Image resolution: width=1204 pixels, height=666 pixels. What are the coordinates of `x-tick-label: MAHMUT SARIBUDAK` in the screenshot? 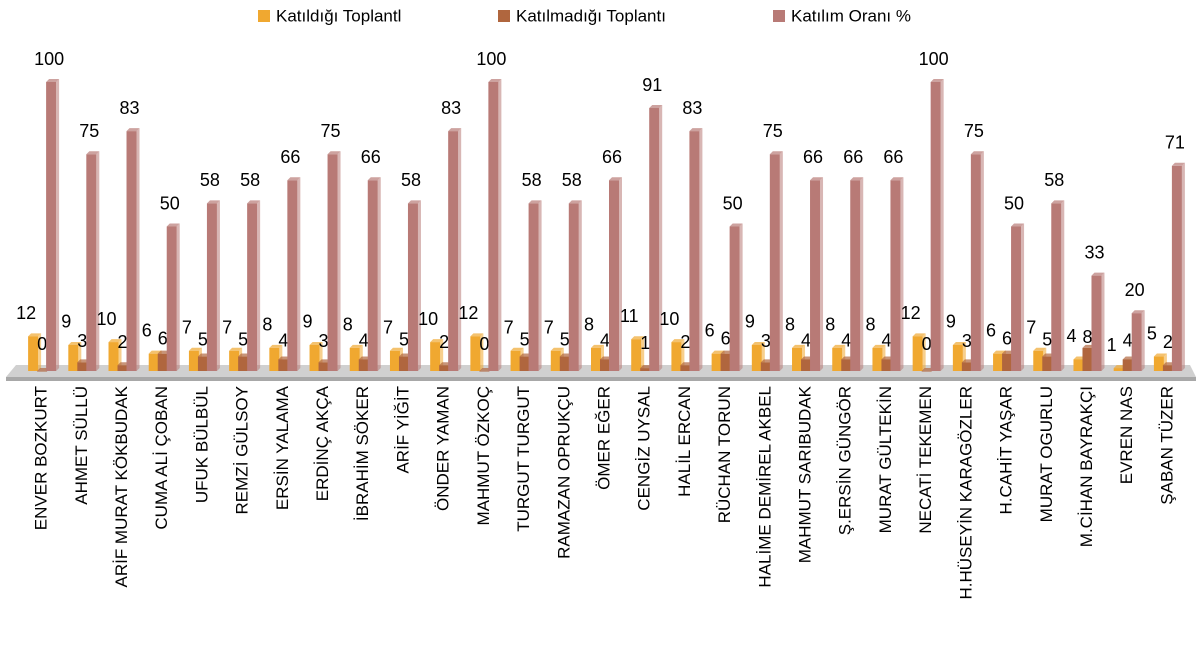 It's located at (805, 474).